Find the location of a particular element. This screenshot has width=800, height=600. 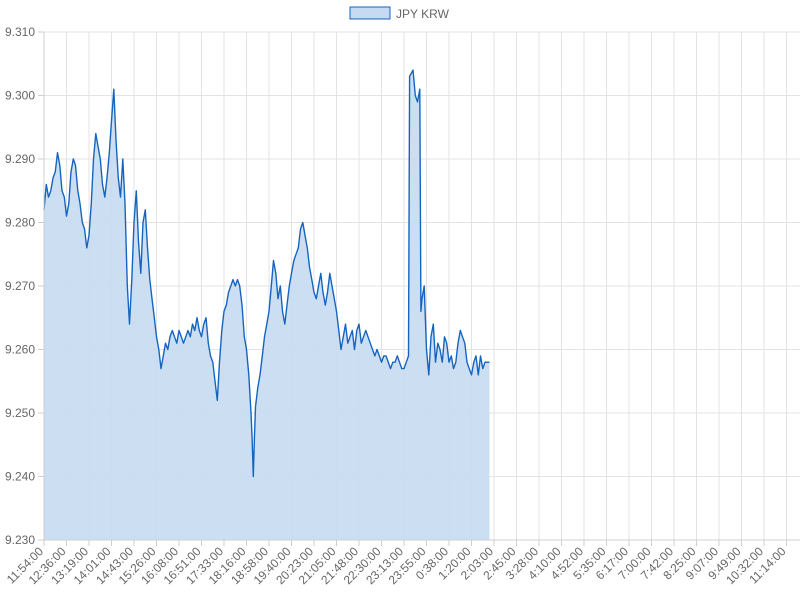

legend-label: JPY KRW is located at coordinates (423, 14).